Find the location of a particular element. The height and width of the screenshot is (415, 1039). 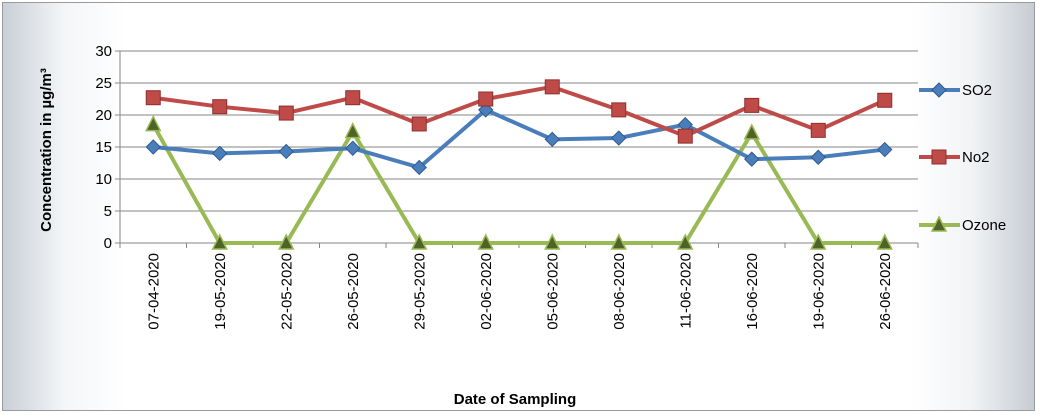

x-tick-label: 29-05-2020 is located at coordinates (419, 291).